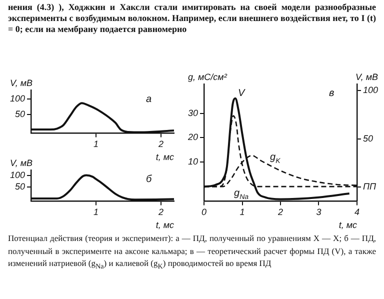 This screenshot has height=299, width=384. Describe the element at coordinates (193, 113) in the screenshot. I see `y-tick-label: 30` at that location.